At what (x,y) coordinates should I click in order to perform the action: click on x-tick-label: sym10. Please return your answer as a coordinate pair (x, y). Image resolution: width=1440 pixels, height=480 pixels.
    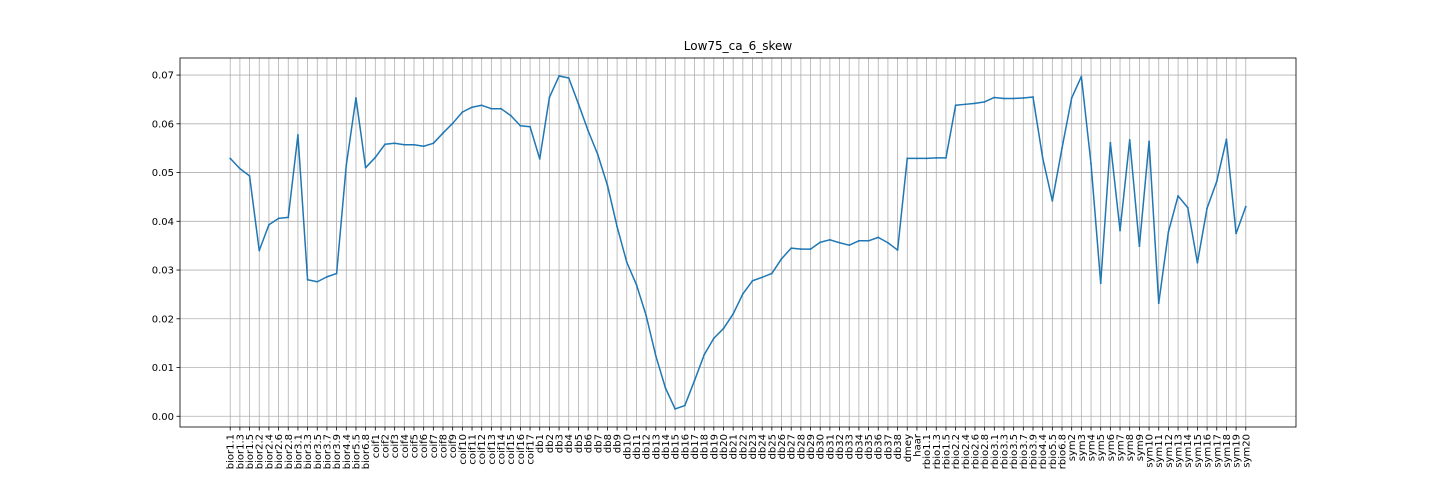
    Looking at the image, I should click on (1150, 451).